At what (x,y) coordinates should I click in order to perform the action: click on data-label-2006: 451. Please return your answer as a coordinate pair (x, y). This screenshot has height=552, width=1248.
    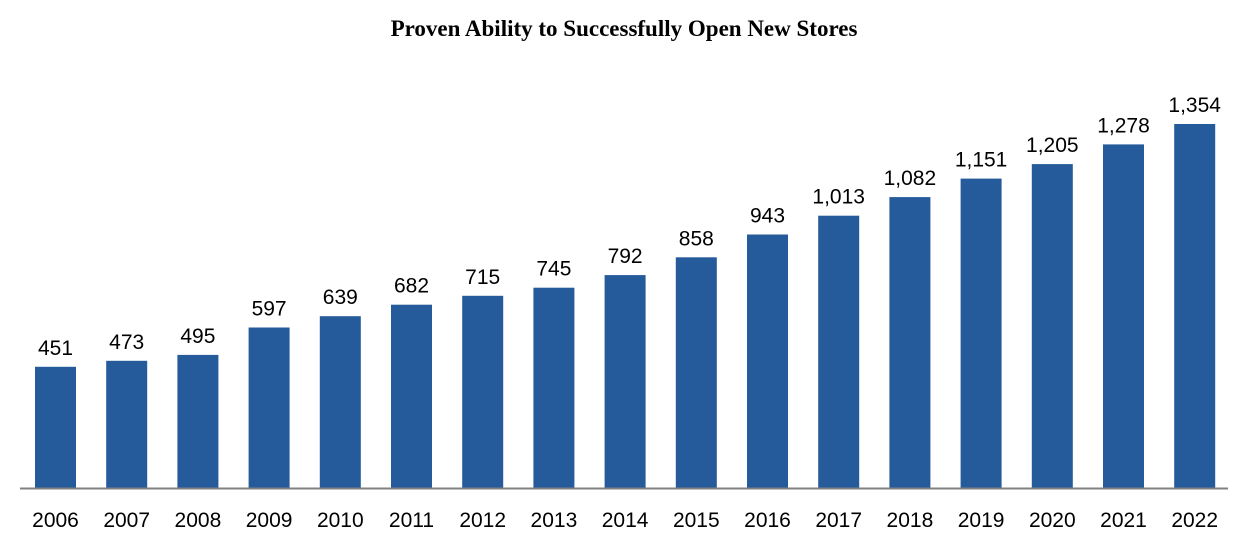
    Looking at the image, I should click on (55, 348).